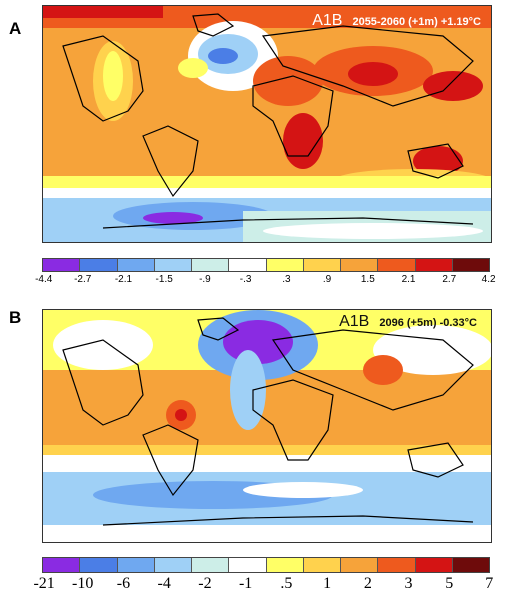 This screenshot has height=606, width=511. I want to click on colorbar-tick-label: -1, so click(245, 583).